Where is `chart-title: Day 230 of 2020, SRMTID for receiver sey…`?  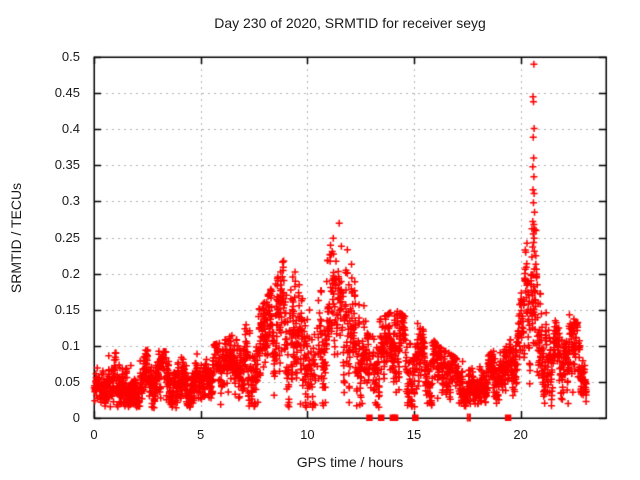
chart-title: Day 230 of 2020, SRMTID for receiver sey… is located at coordinates (350, 23).